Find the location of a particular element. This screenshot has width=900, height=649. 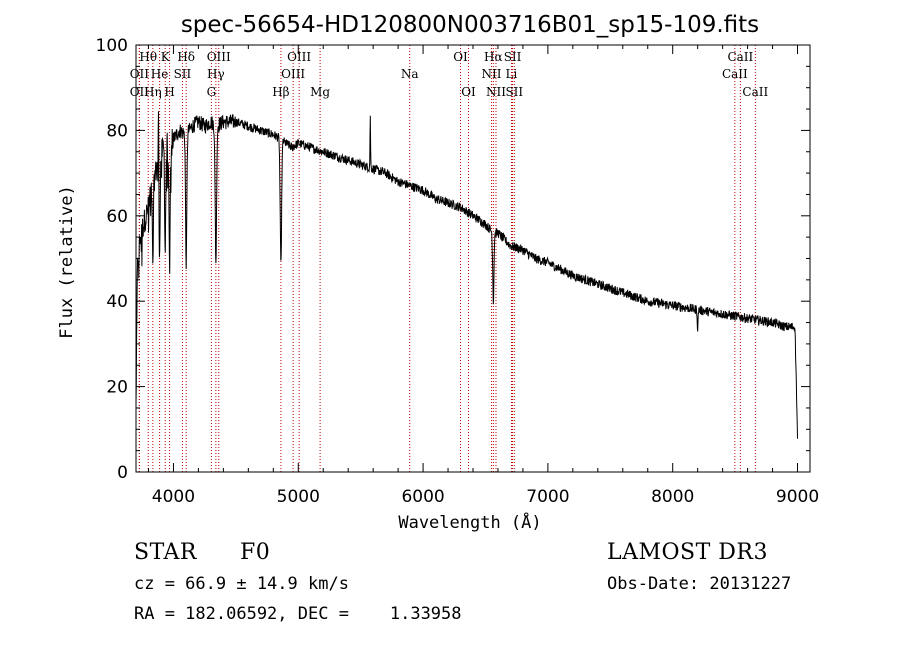

y-axis-label: Flux (relative) is located at coordinates (67, 262).